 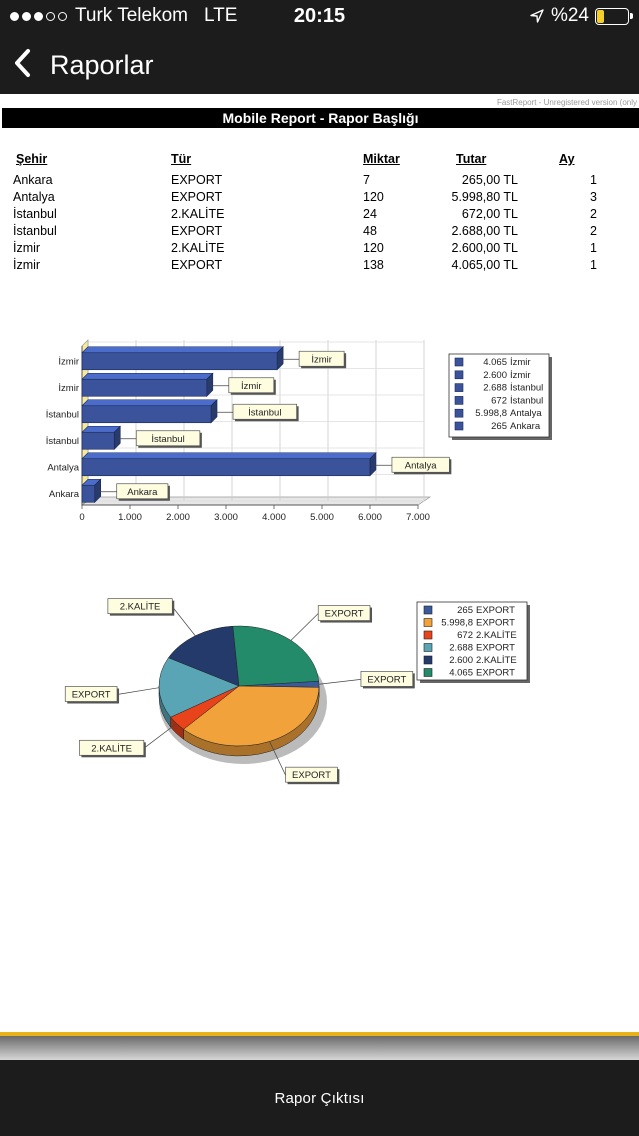 I want to click on table-cell: 120, so click(x=373, y=248).